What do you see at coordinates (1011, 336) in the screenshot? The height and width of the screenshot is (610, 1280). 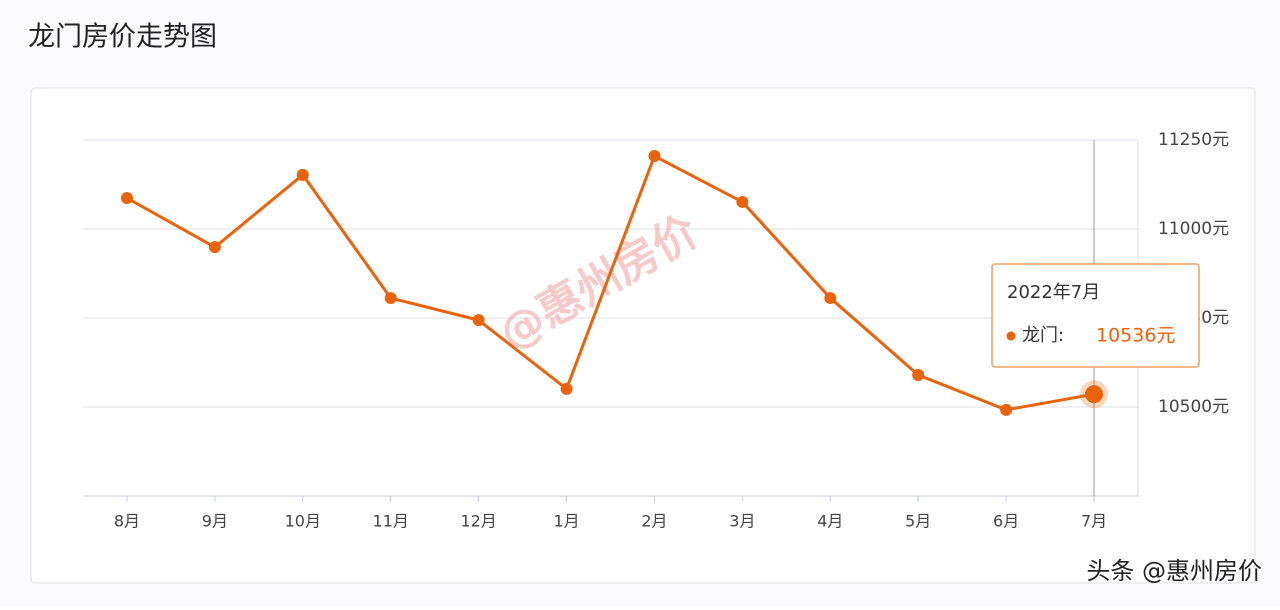 I see `tooltip-dot` at bounding box center [1011, 336].